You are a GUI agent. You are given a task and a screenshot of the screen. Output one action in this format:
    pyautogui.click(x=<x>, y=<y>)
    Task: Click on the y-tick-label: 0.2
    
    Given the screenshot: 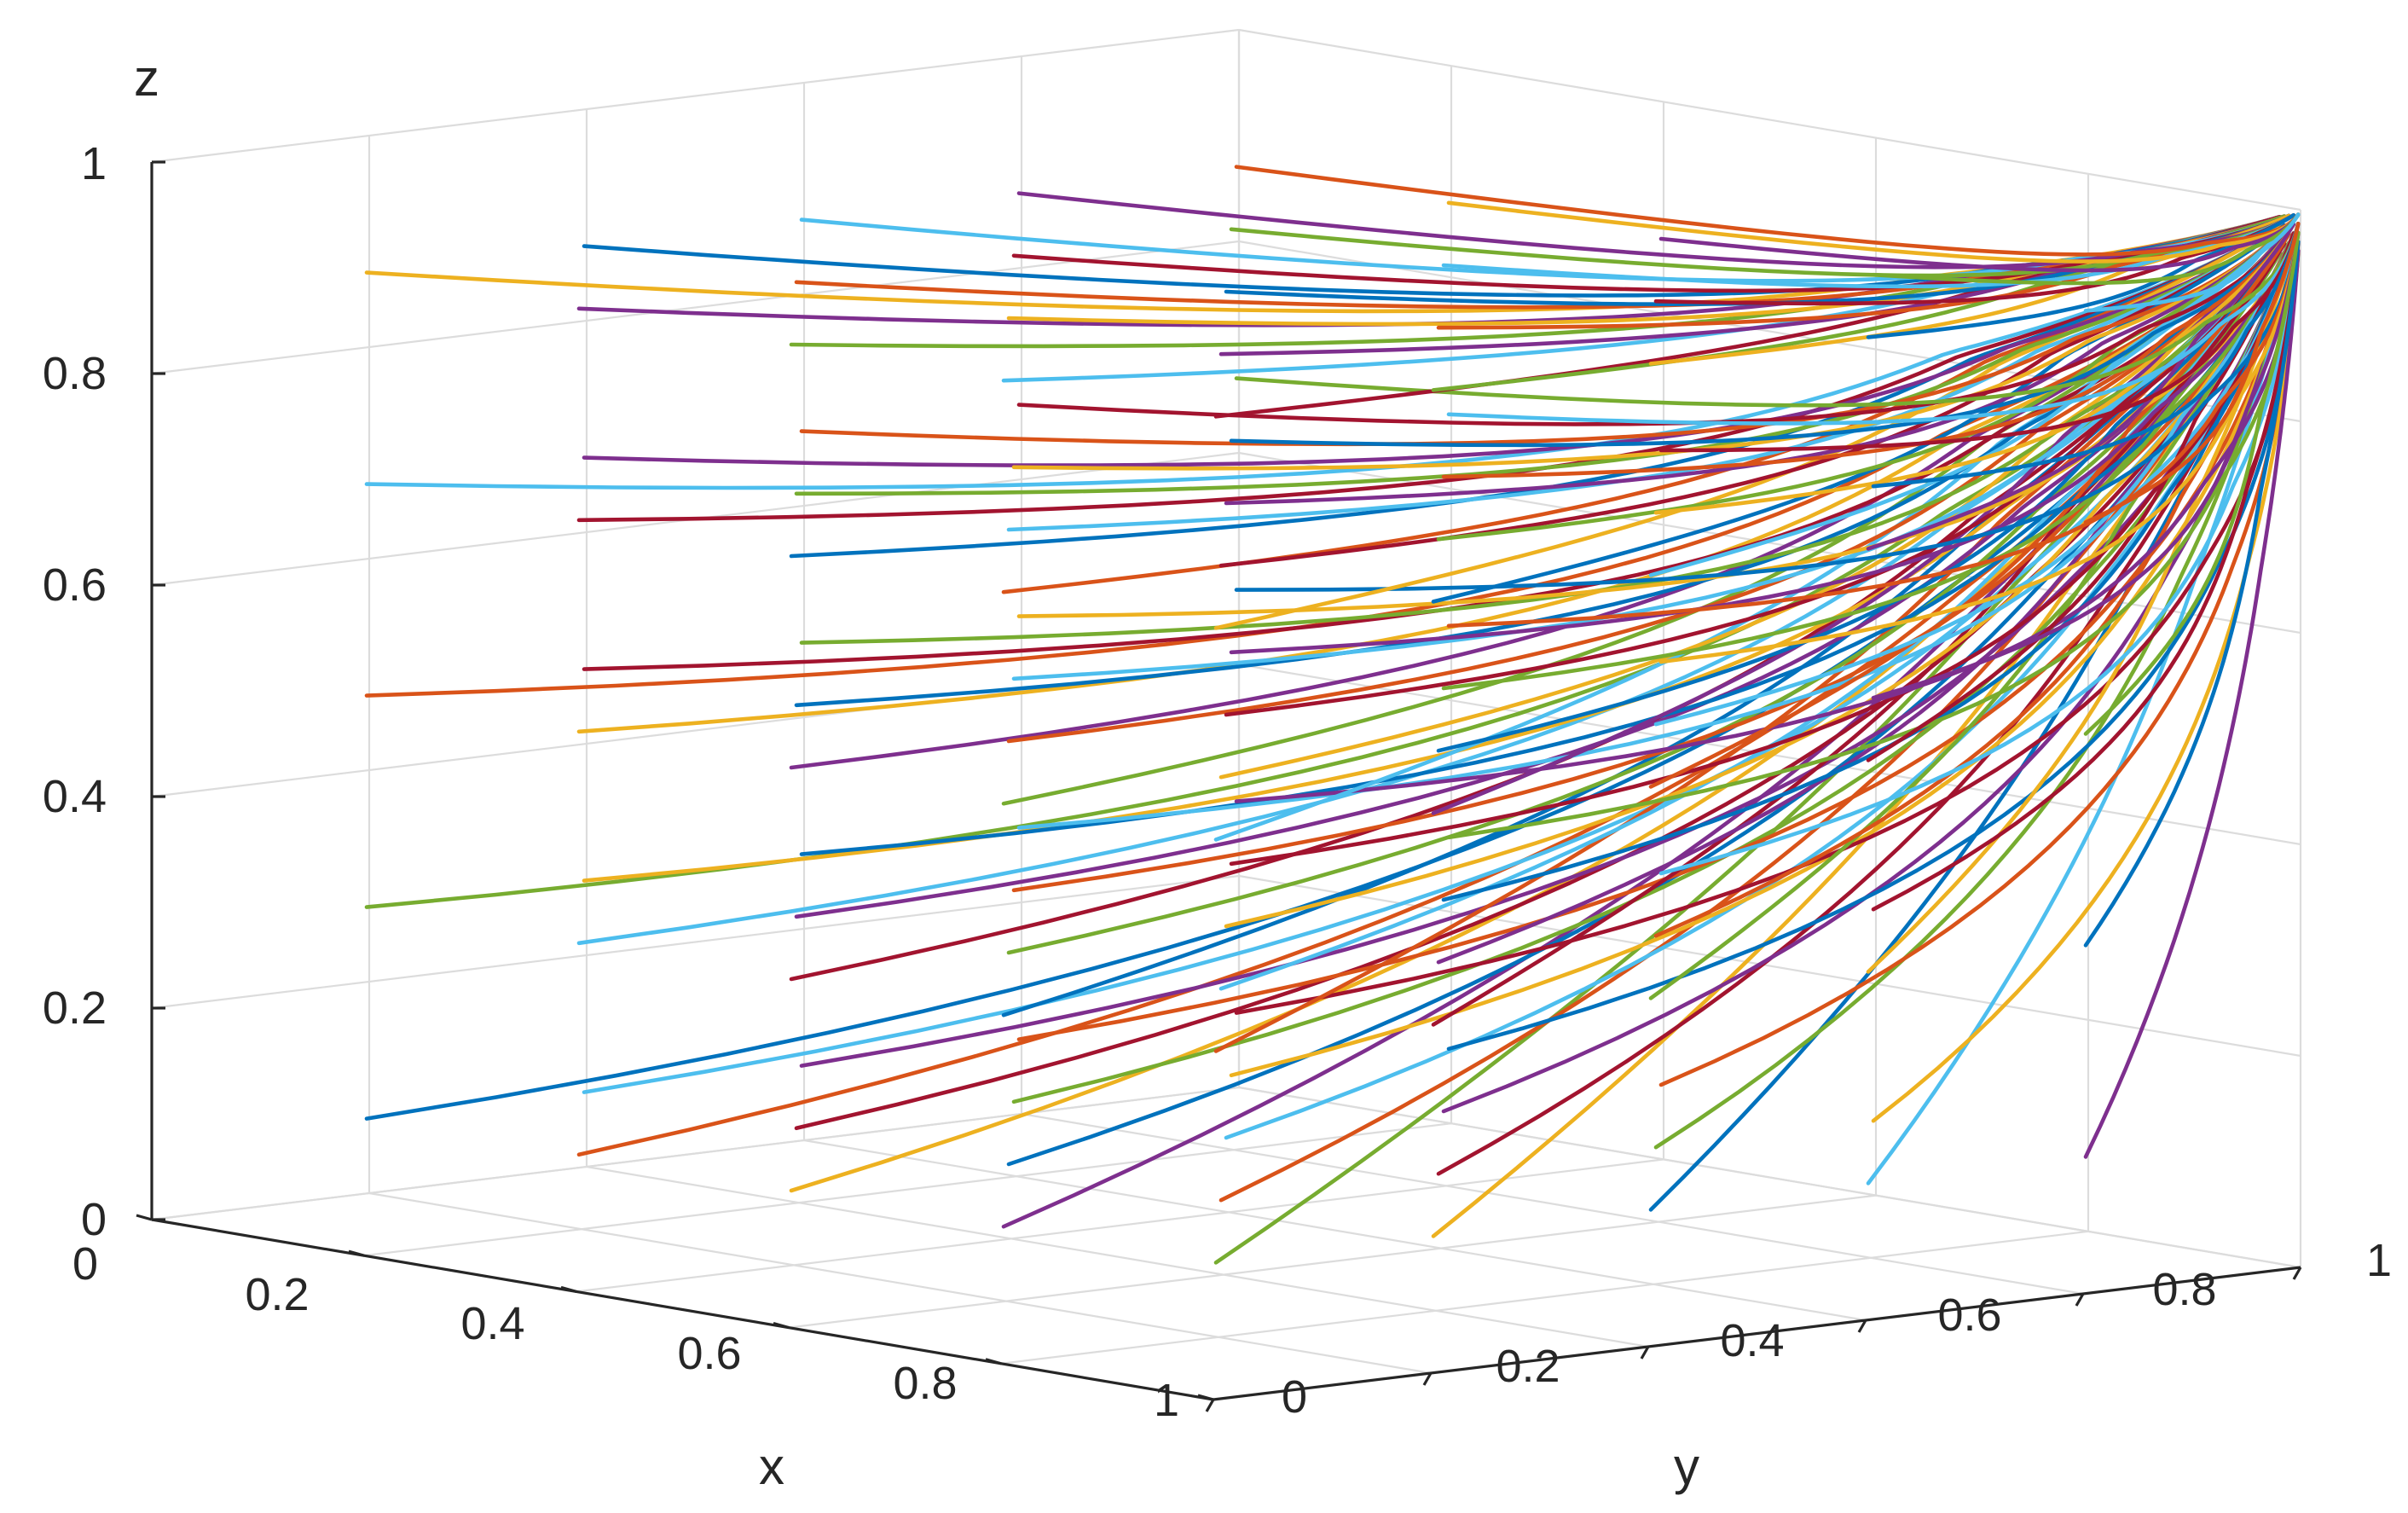 What is the action you would take?
    pyautogui.click(x=1528, y=1366)
    